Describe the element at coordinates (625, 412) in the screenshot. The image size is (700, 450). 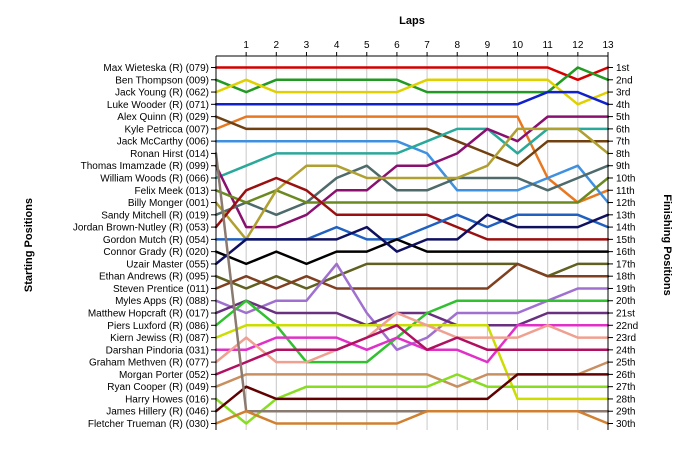
I see `finishing-label: 29th` at that location.